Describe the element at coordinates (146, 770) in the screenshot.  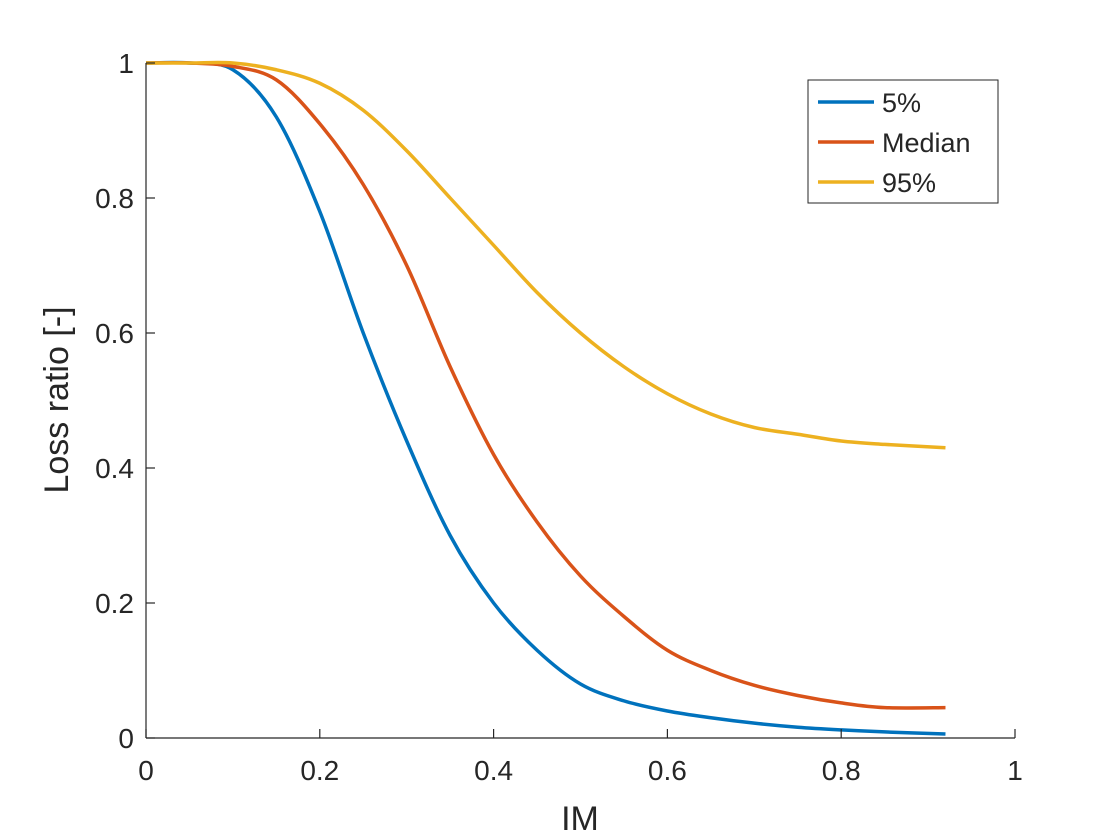
I see `x-tick-label: 0` at that location.